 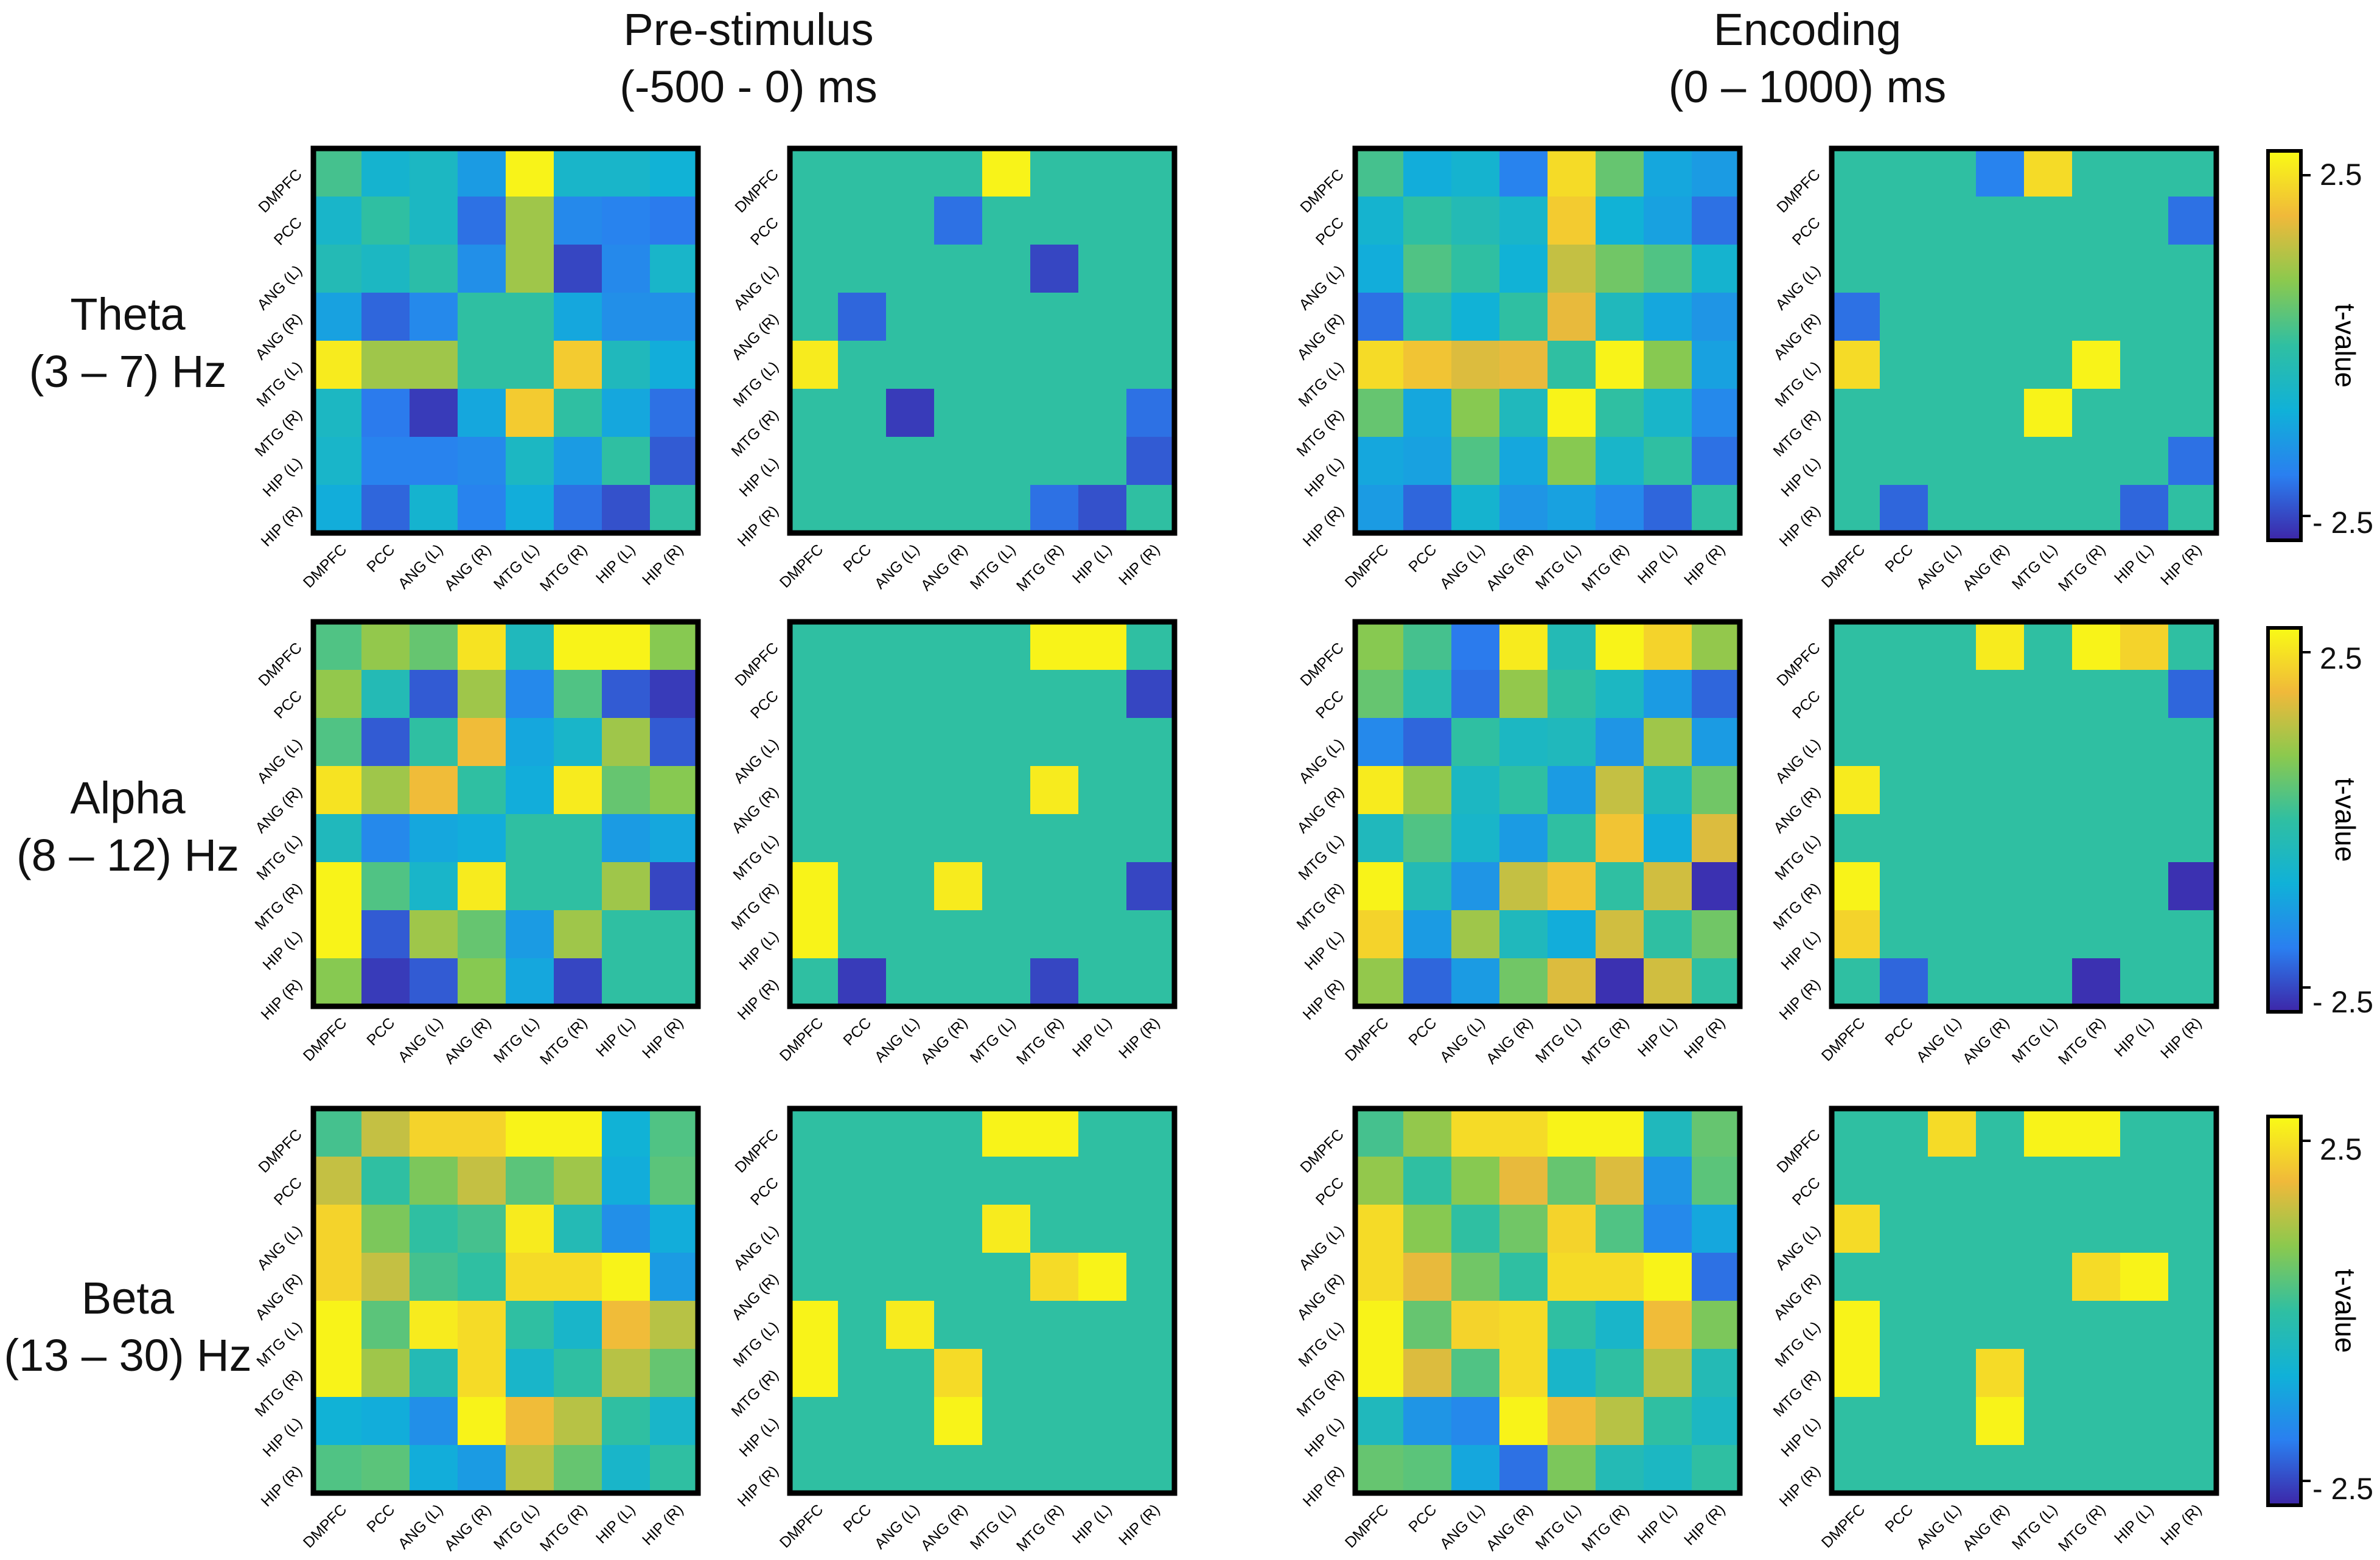 What do you see at coordinates (982, 340) in the screenshot?
I see `panel-frame-theta-pre-stimulus-significant` at bounding box center [982, 340].